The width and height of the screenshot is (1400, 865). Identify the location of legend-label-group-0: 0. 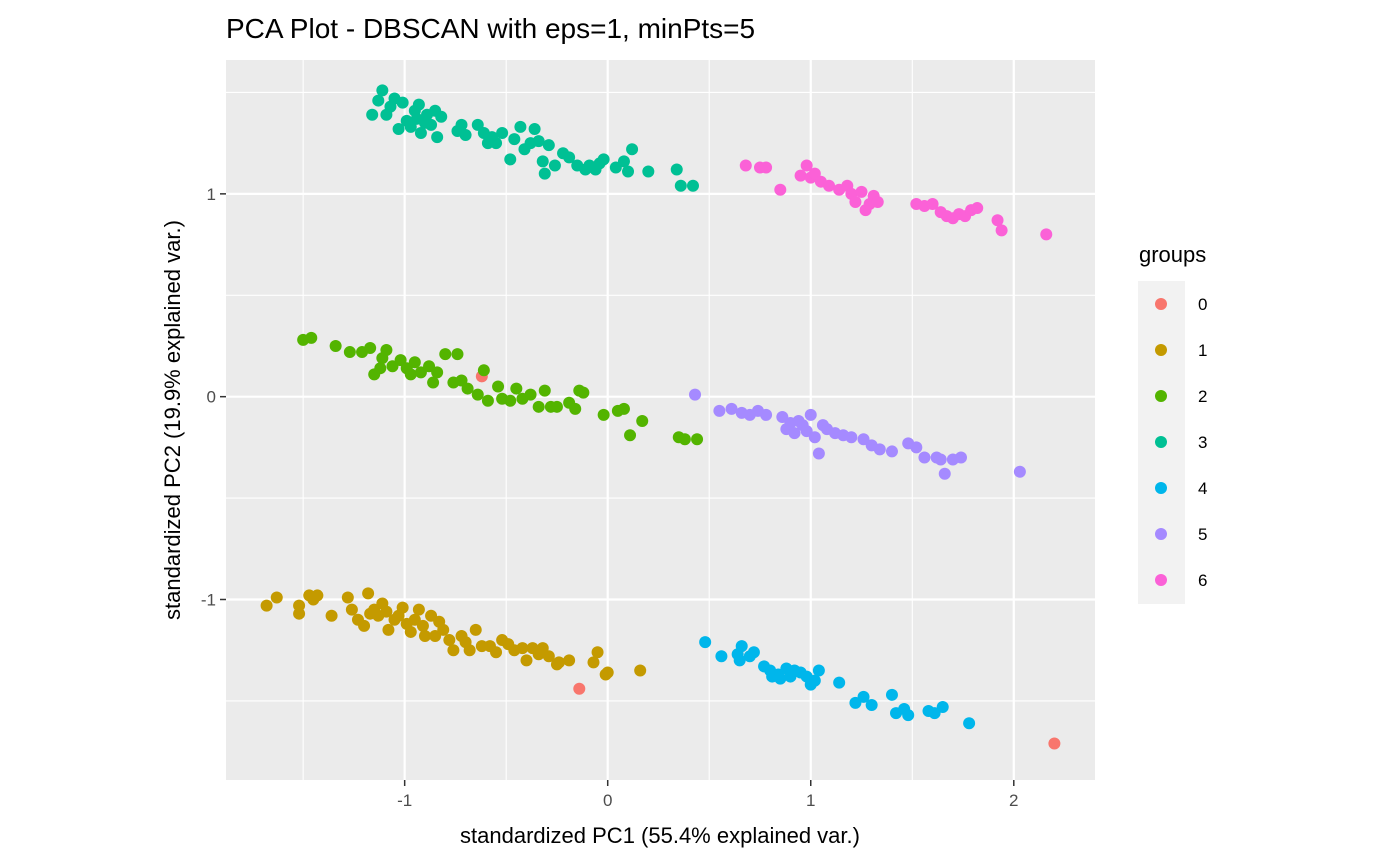
(1202, 304).